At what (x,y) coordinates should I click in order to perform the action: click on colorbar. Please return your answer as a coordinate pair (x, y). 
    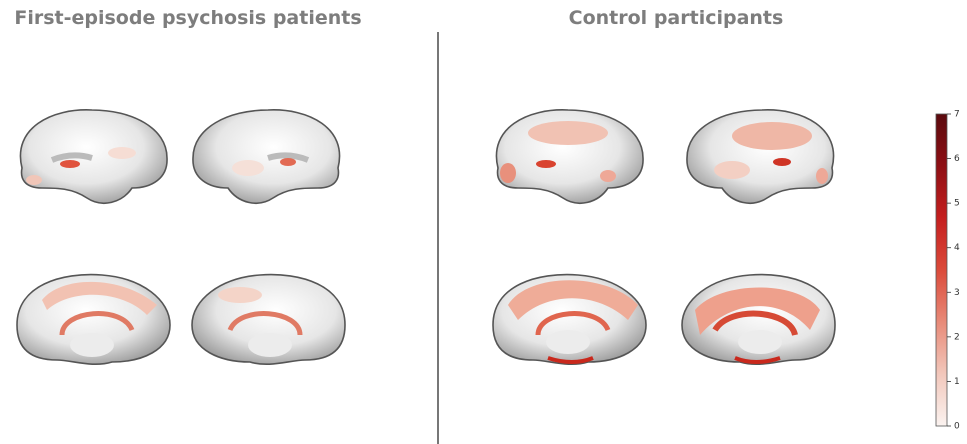
    Looking at the image, I should click on (941, 270).